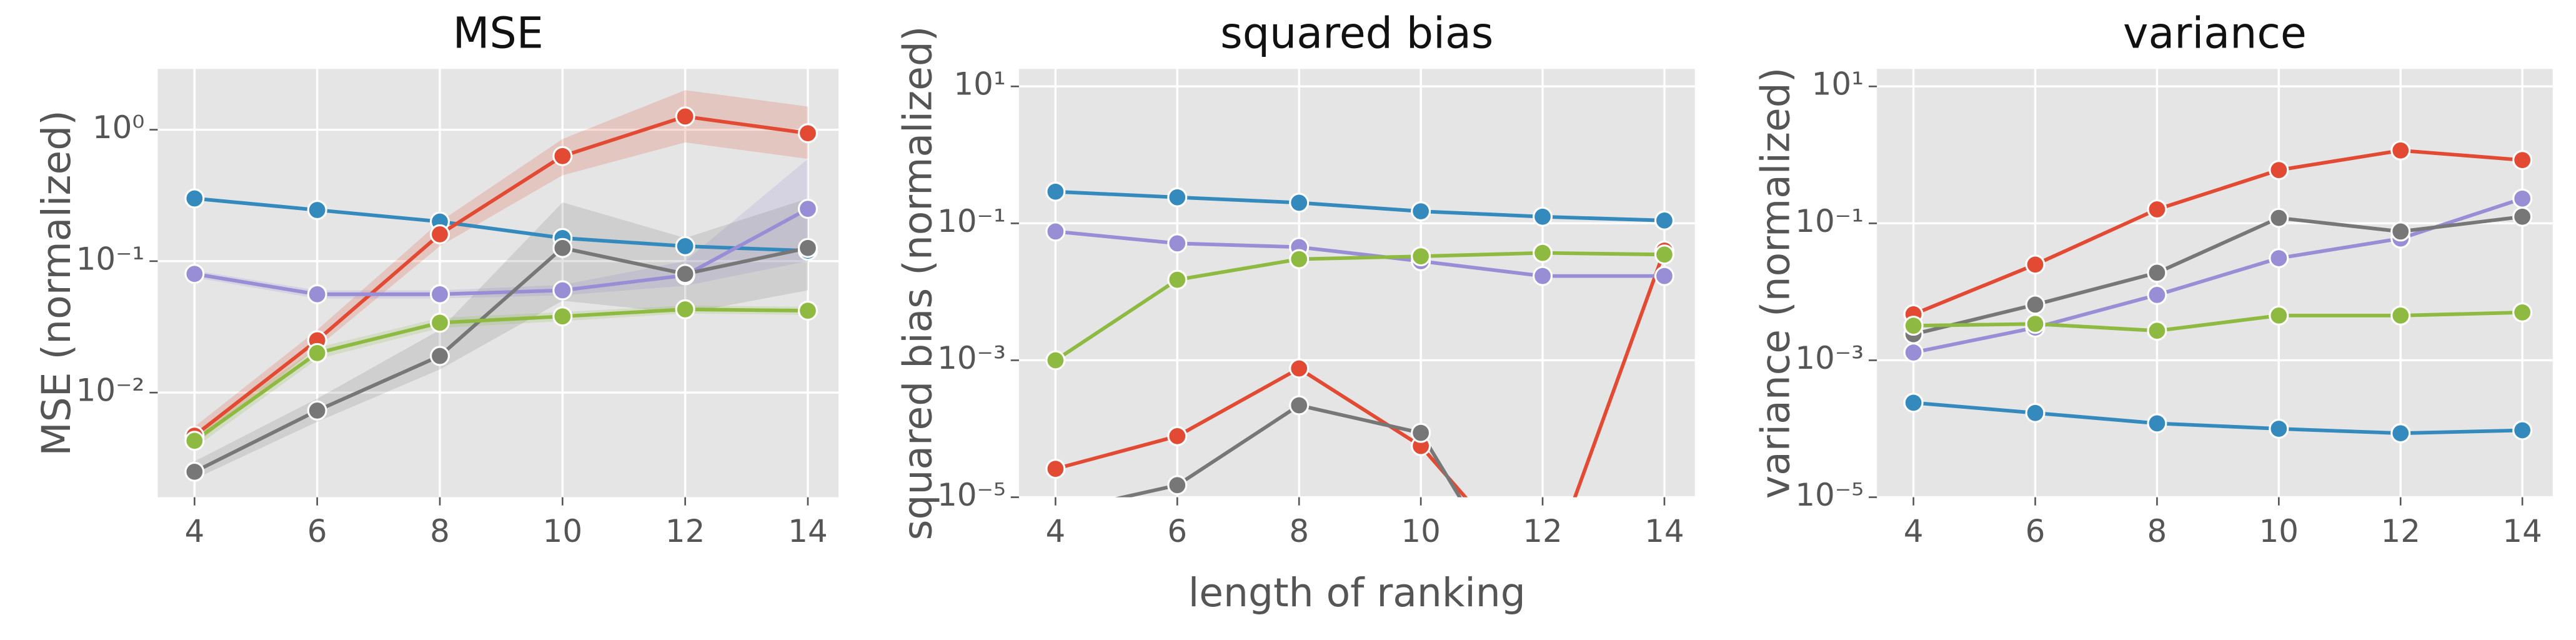 This screenshot has height=640, width=2576. I want to click on confidence-band, so click(501, 376).